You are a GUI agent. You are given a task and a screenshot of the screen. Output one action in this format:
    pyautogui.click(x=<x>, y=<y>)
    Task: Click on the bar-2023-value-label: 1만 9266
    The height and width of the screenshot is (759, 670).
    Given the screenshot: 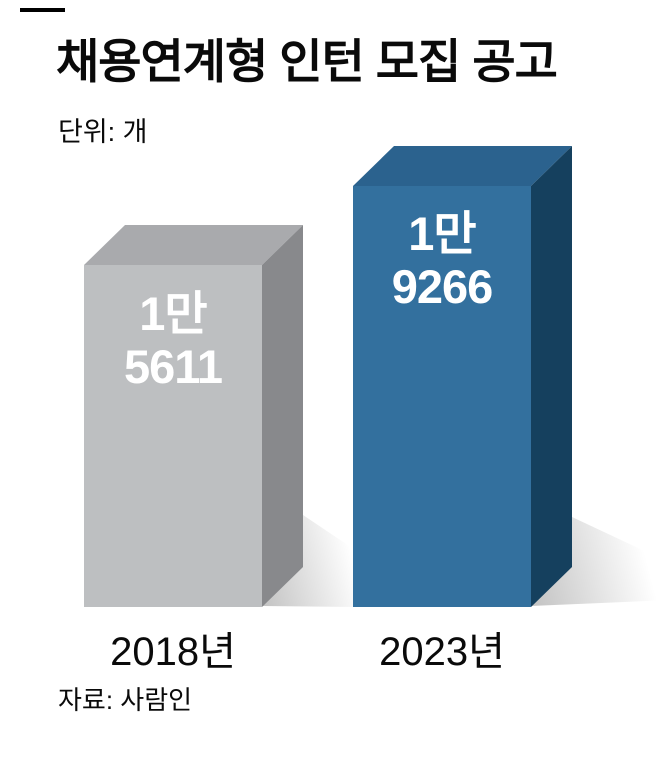 What is the action you would take?
    pyautogui.click(x=442, y=260)
    